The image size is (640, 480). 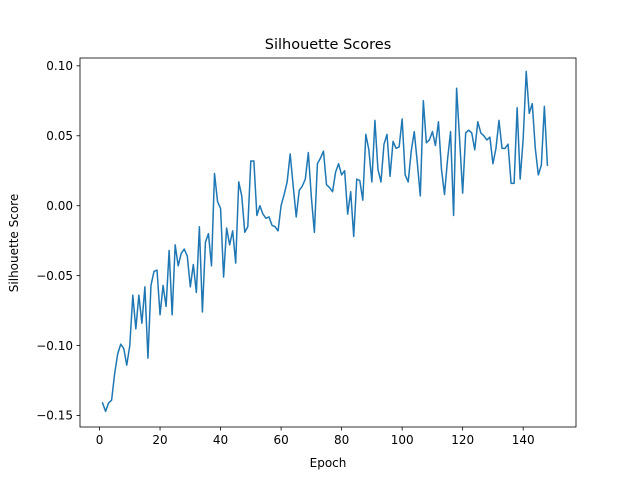 What do you see at coordinates (328, 463) in the screenshot?
I see `x-axis-label: Epoch` at bounding box center [328, 463].